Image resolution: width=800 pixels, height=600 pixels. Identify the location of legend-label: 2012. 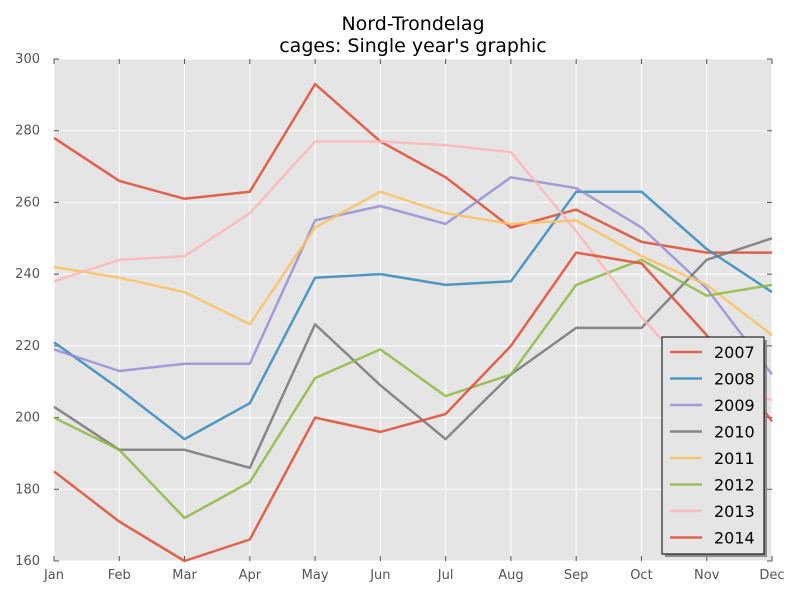
(734, 485).